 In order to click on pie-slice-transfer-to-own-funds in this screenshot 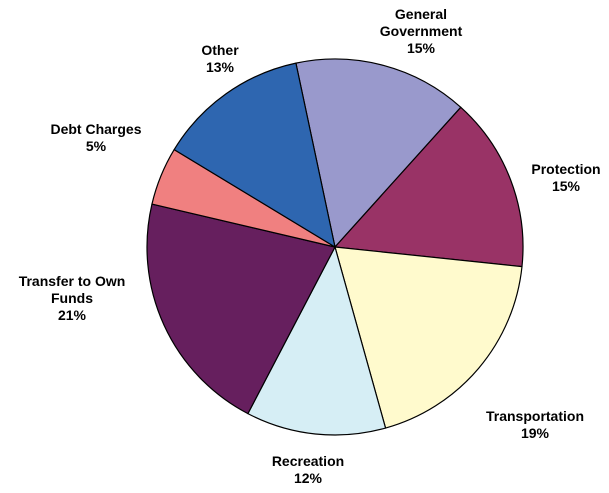, I will do `click(241, 309)`.